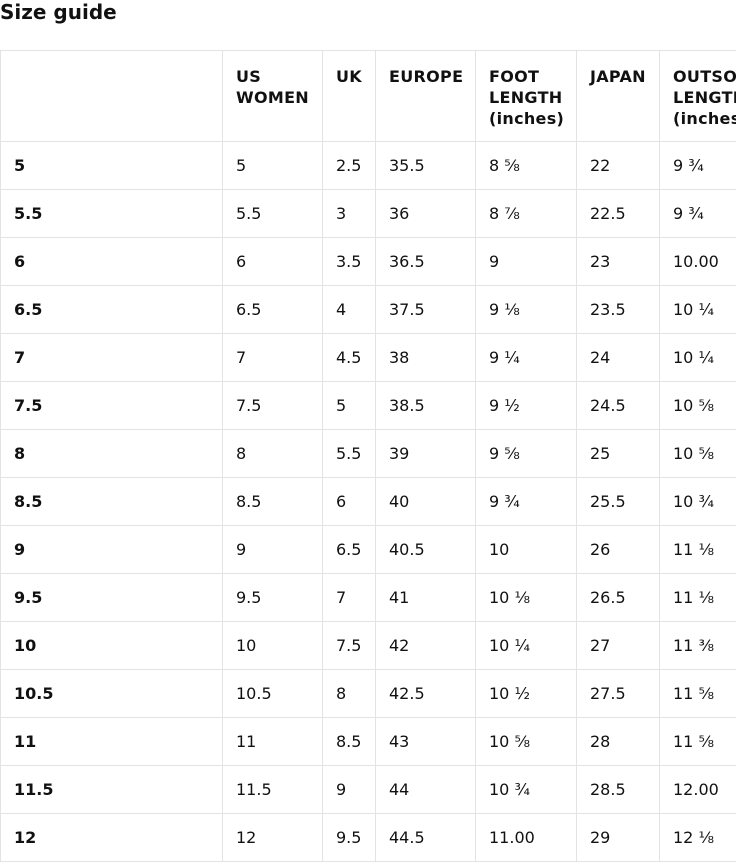 This screenshot has width=736, height=867. What do you see at coordinates (425, 165) in the screenshot?
I see `europe-cell: 35.5` at bounding box center [425, 165].